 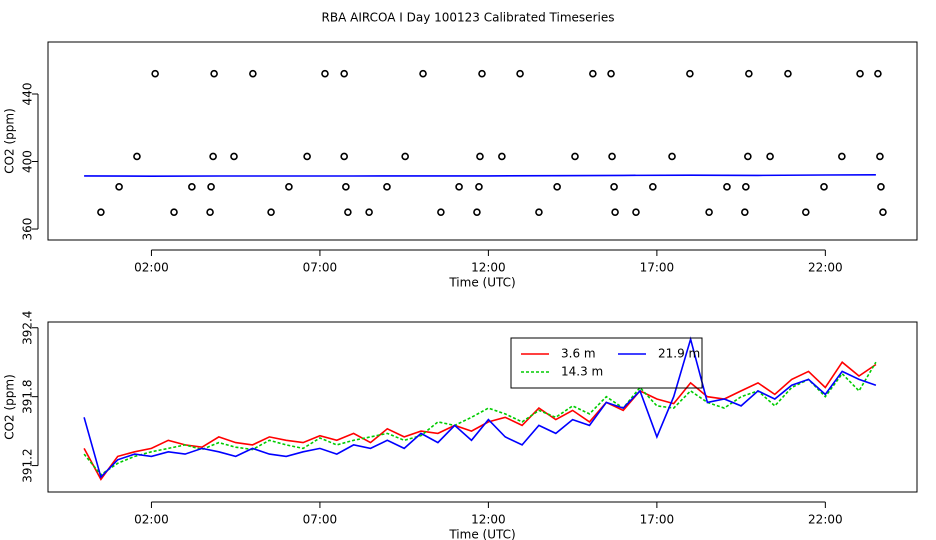 What do you see at coordinates (582, 372) in the screenshot?
I see `legend-label: 14.3 m` at bounding box center [582, 372].